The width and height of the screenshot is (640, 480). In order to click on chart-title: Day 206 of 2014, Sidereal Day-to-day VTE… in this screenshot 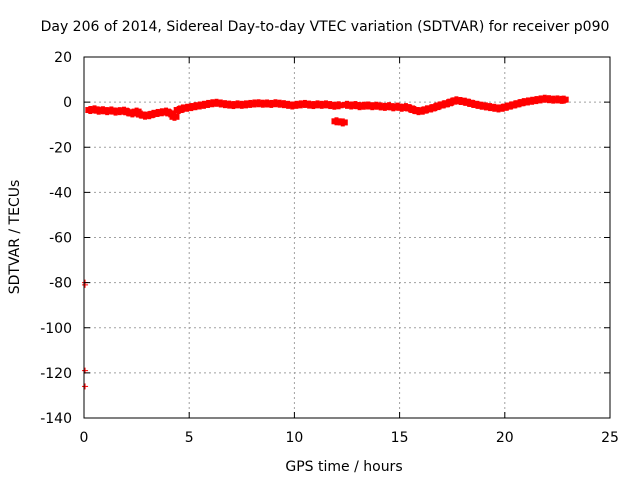, I will do `click(325, 27)`.